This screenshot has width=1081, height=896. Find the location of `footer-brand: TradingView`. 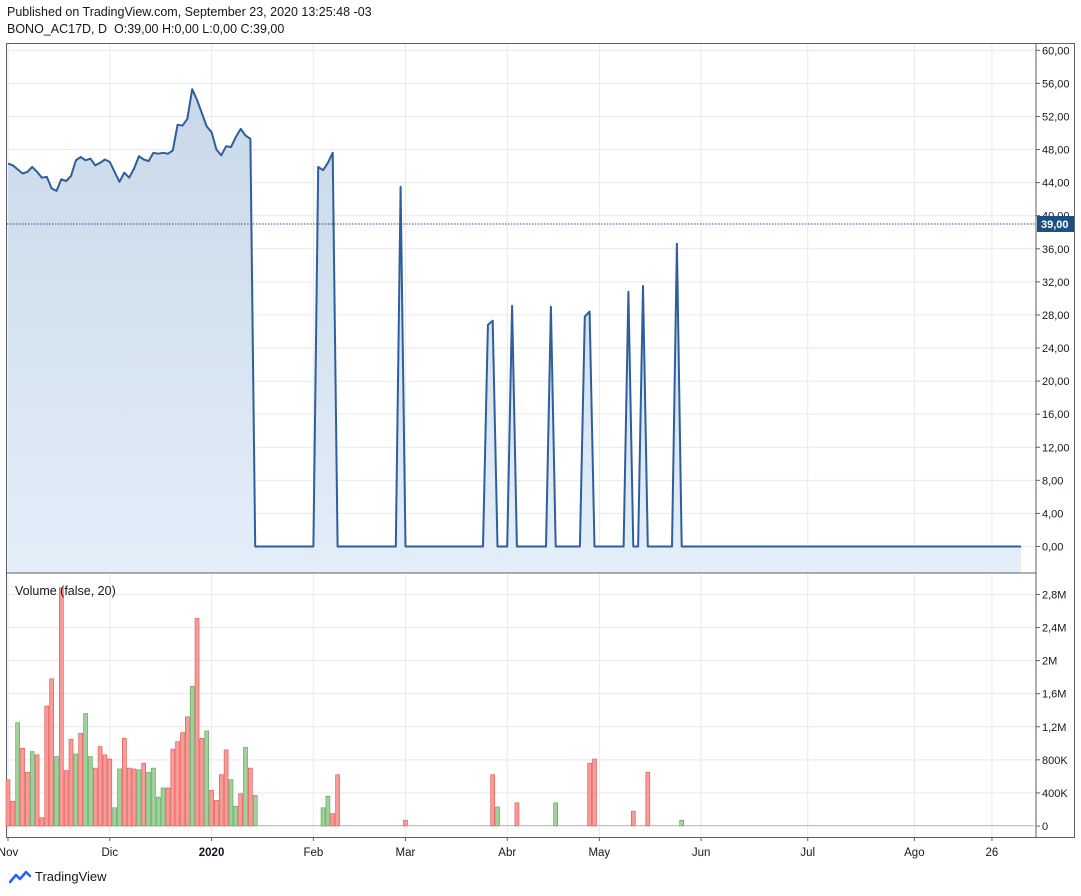

footer-brand: TradingView is located at coordinates (58, 876).